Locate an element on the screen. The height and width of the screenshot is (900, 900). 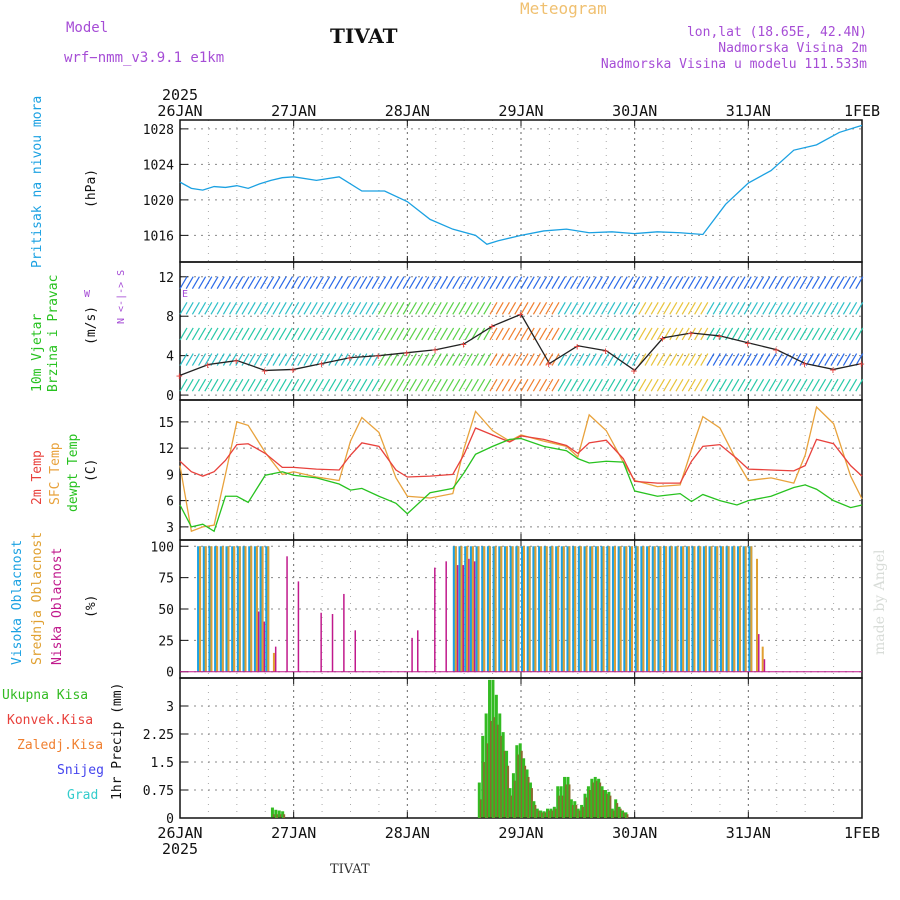
bottom-day-label: 30JAN is located at coordinates (634, 833).